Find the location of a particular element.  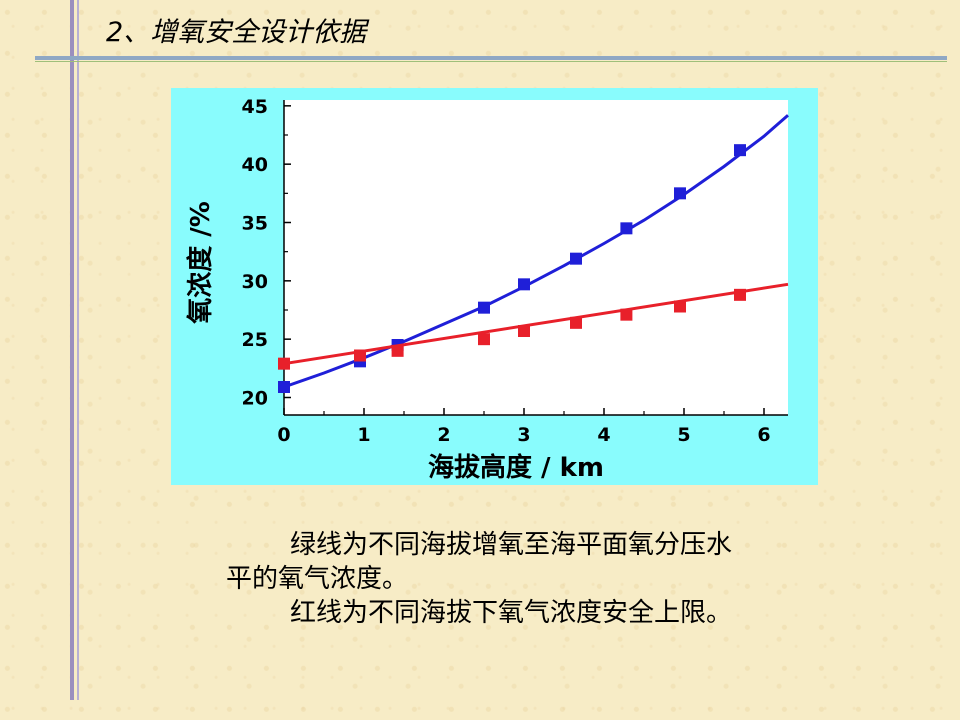

left-vertical-rule is located at coordinates (72, 350).